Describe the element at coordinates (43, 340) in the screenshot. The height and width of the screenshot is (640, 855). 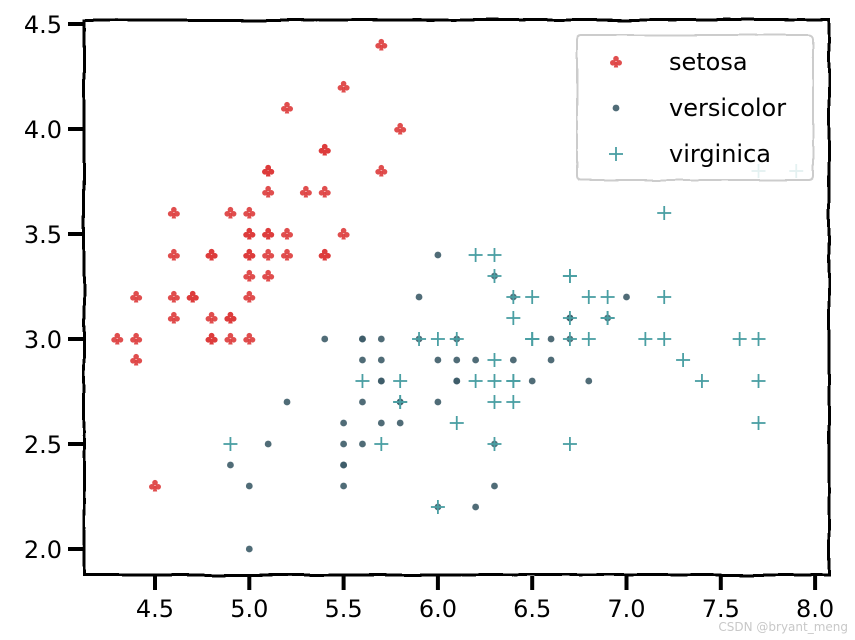
I see `y-tick-label: 3.0` at that location.